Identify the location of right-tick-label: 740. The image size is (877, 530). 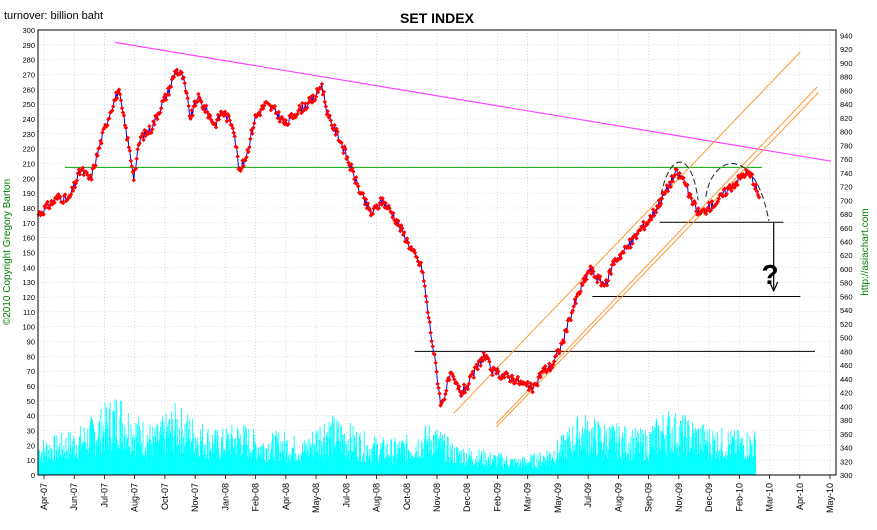
(846, 173).